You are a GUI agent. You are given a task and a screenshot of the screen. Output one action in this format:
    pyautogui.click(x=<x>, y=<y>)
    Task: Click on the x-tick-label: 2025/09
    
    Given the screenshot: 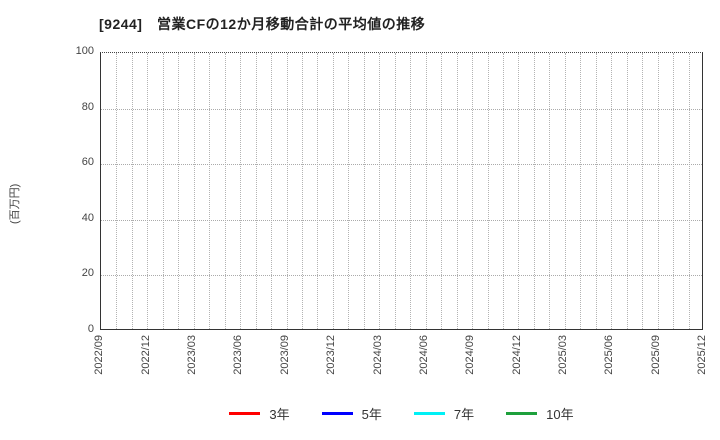 What is the action you would take?
    pyautogui.click(x=655, y=355)
    